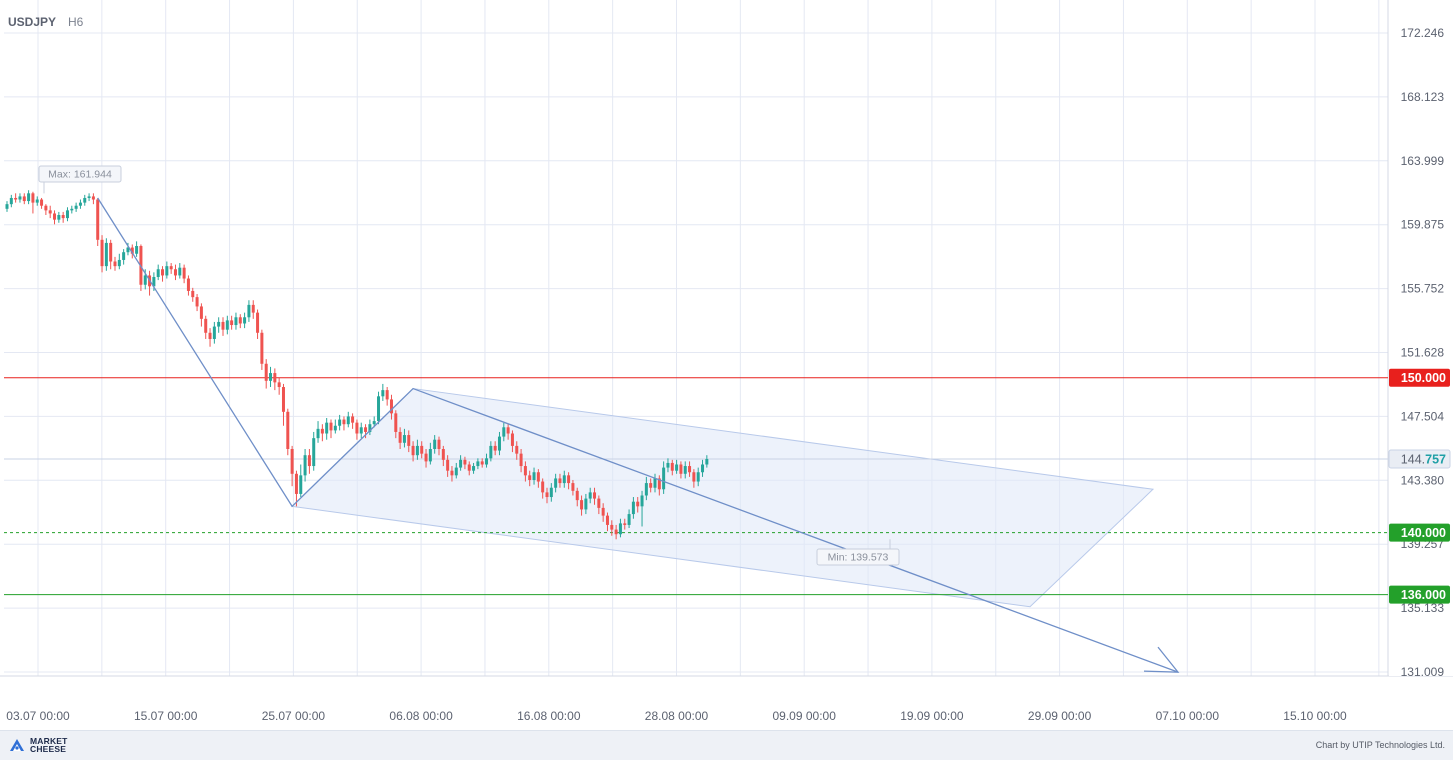  I want to click on level-badge-140.000: 140.000, so click(1419, 532).